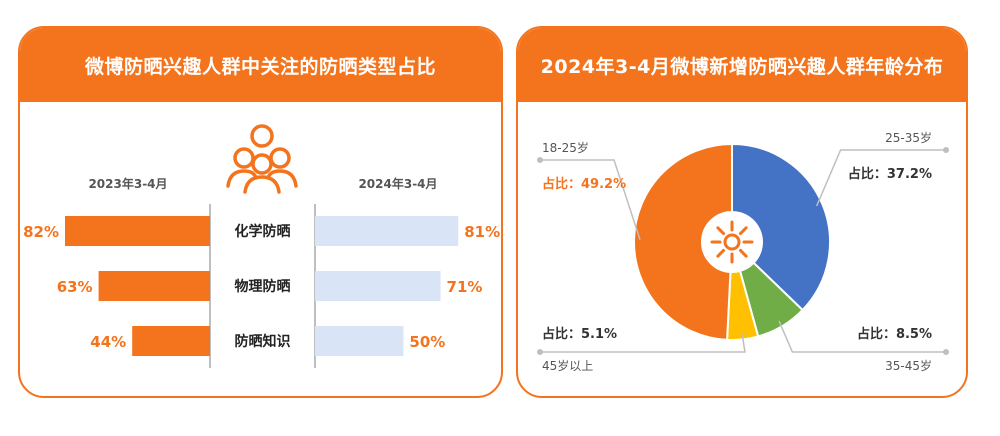  What do you see at coordinates (482, 232) in the screenshot?
I see `value-2024-1: 81%` at bounding box center [482, 232].